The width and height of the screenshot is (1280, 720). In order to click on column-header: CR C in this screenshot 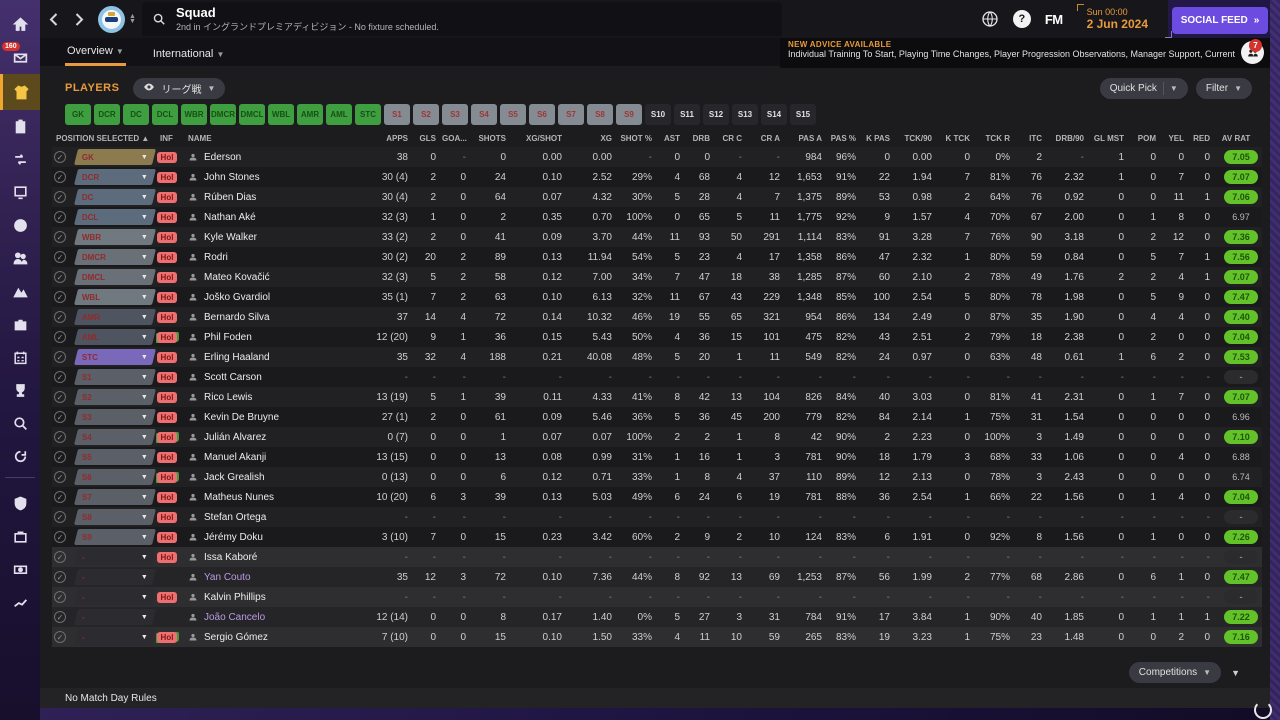, I will do `click(732, 138)`.